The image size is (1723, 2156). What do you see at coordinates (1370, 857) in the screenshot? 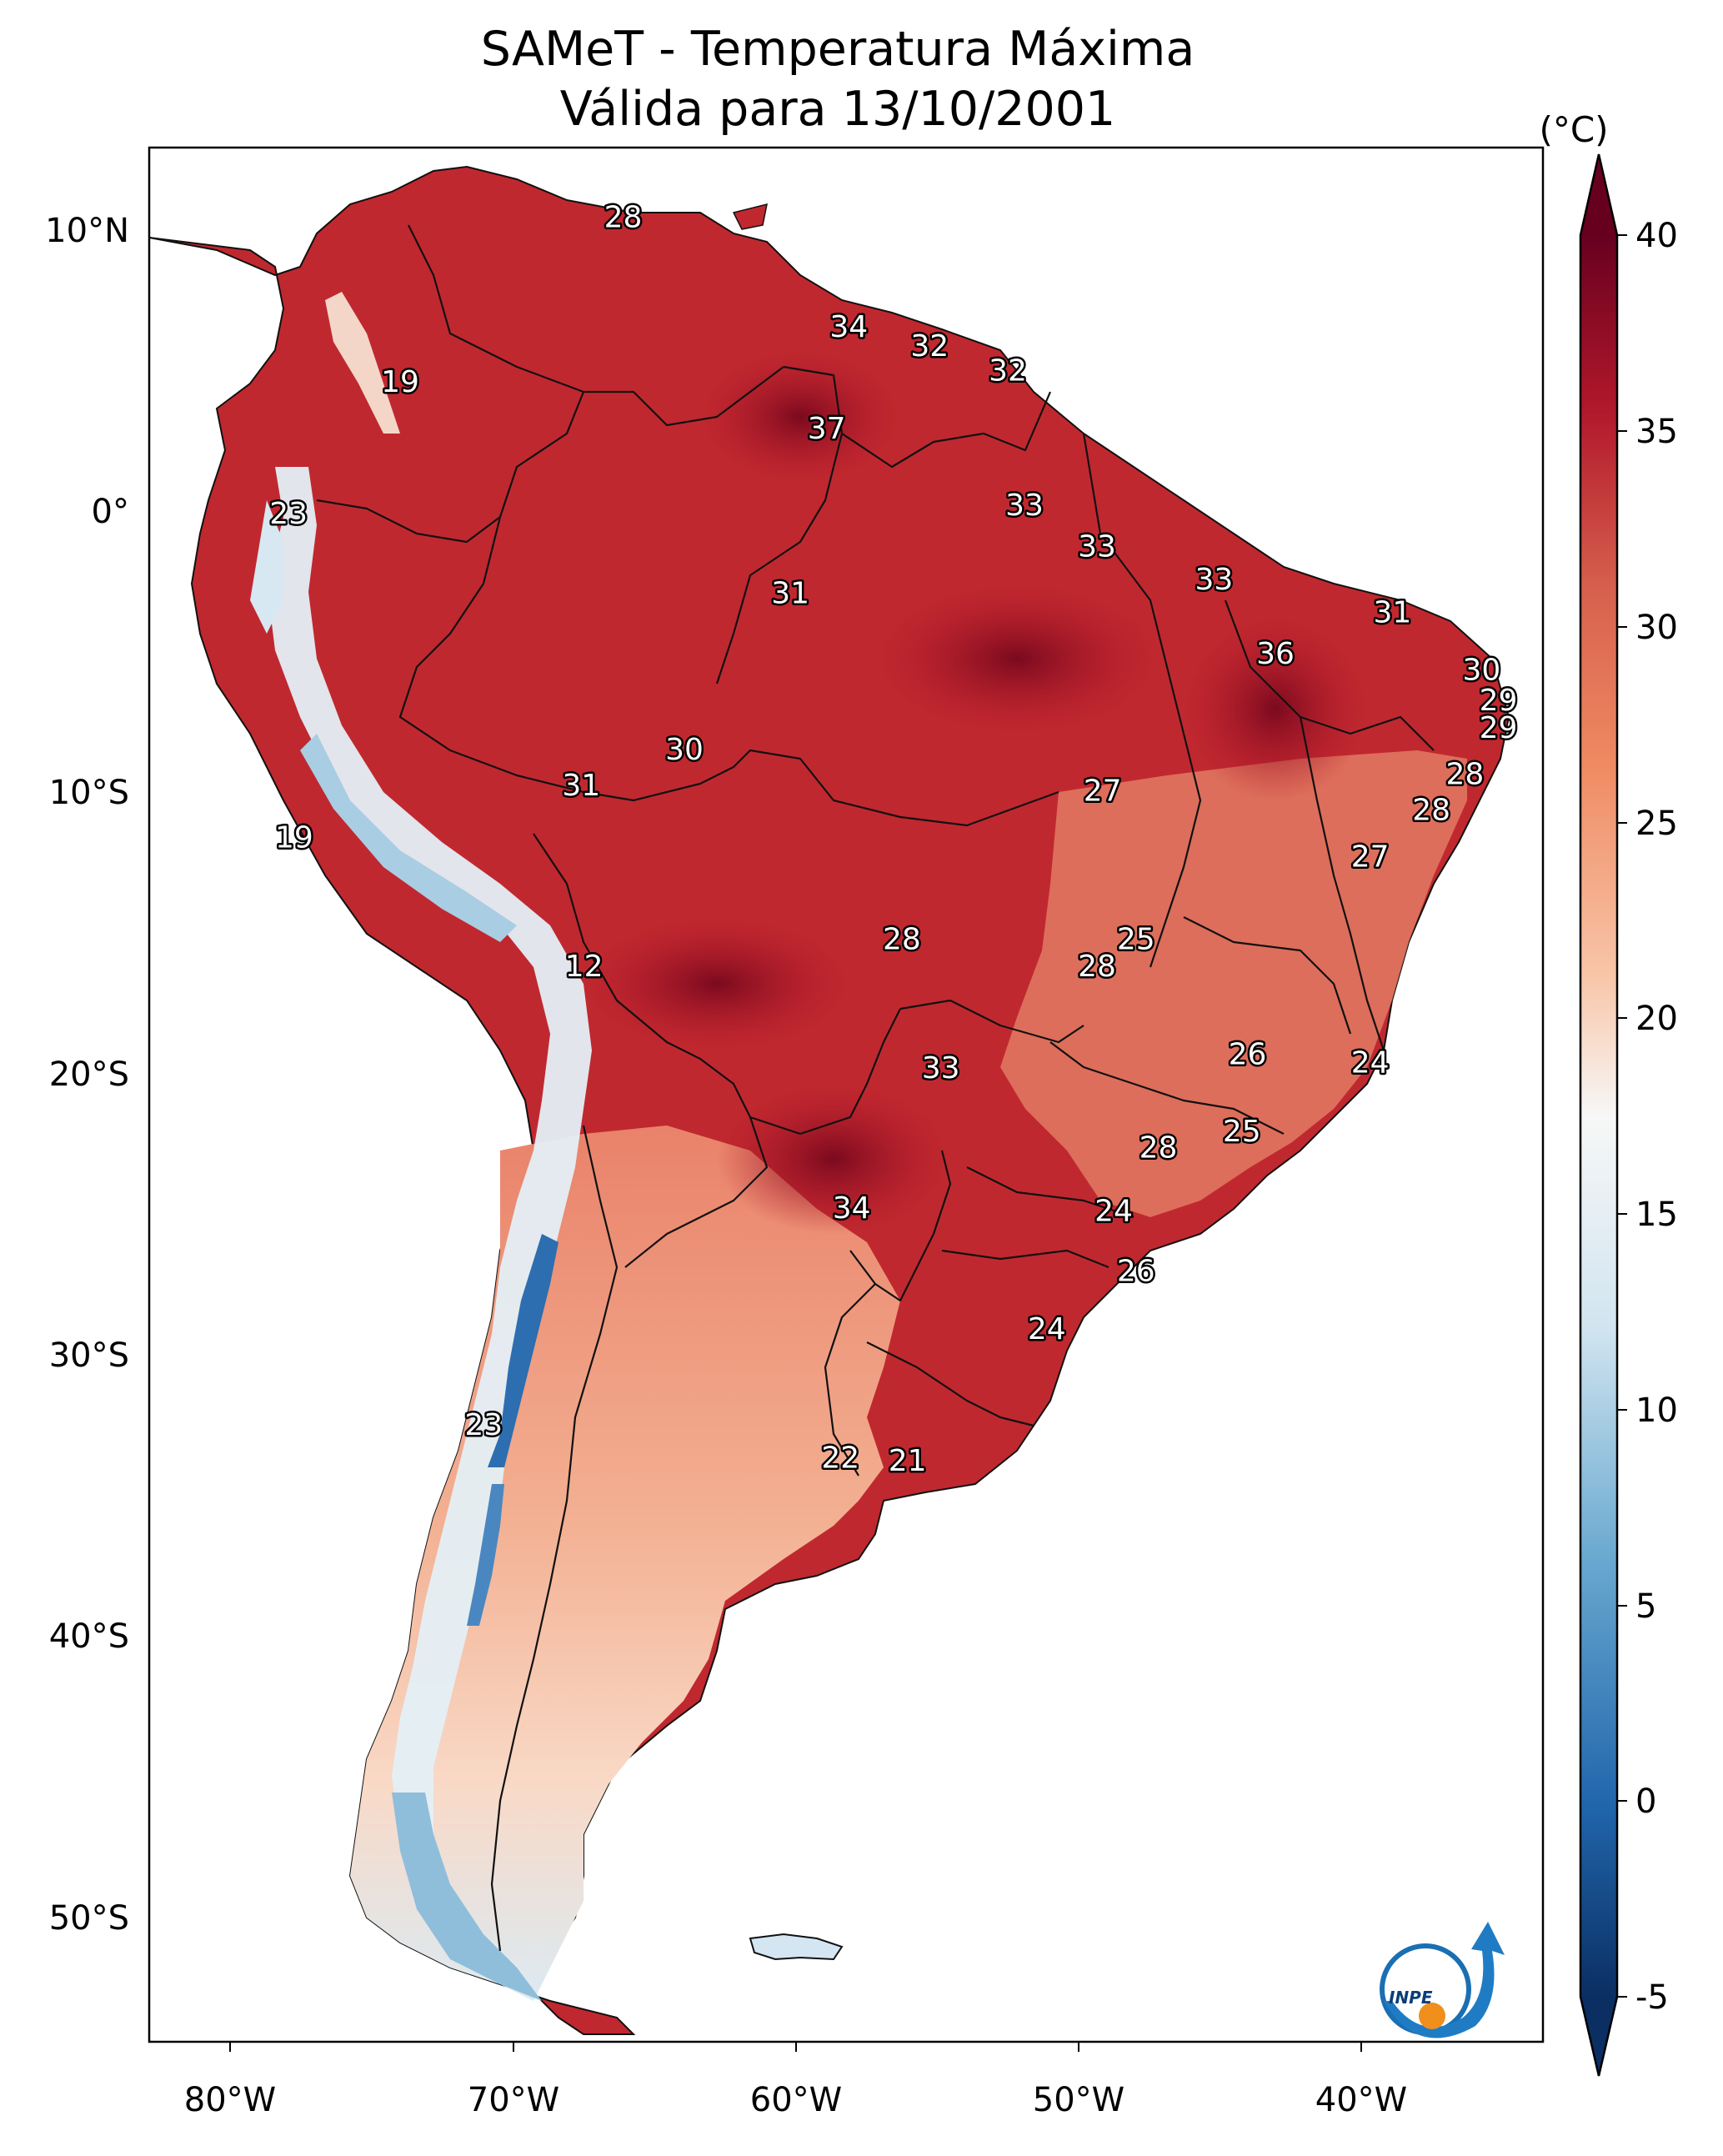
I see `contour-label-22: 27` at bounding box center [1370, 857].